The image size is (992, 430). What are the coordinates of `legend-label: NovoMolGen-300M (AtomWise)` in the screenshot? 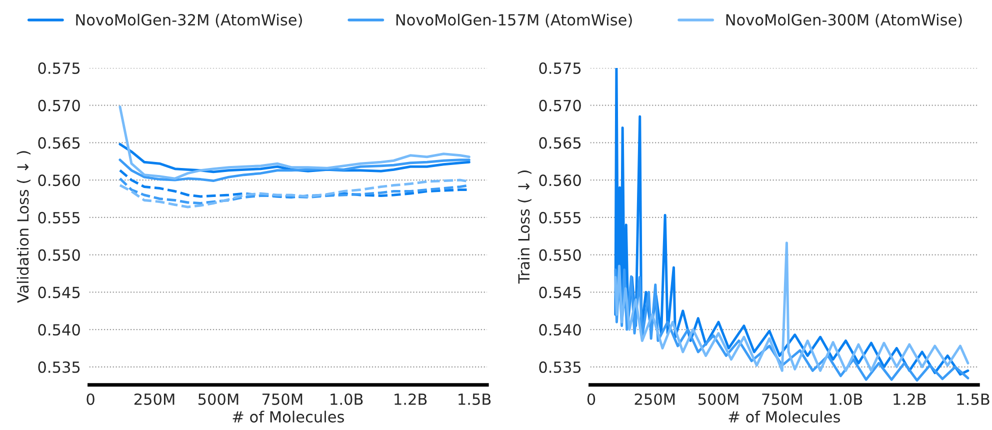 It's located at (844, 21).